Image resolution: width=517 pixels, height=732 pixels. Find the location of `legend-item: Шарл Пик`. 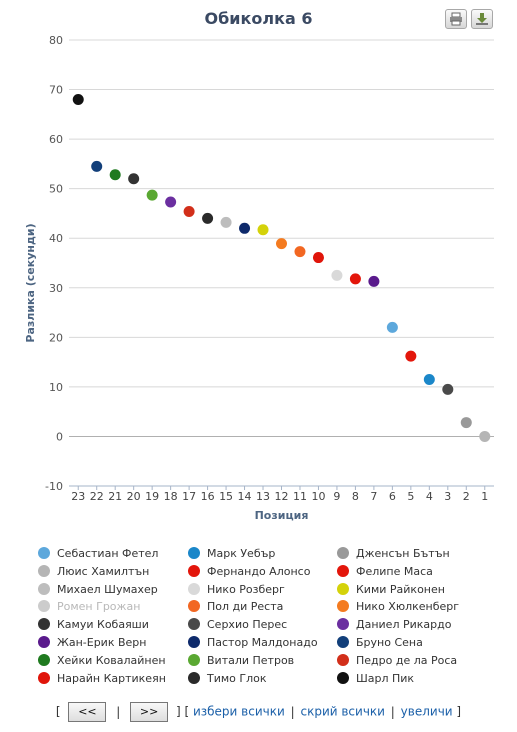

legend-item: Шарл Пик is located at coordinates (375, 679).